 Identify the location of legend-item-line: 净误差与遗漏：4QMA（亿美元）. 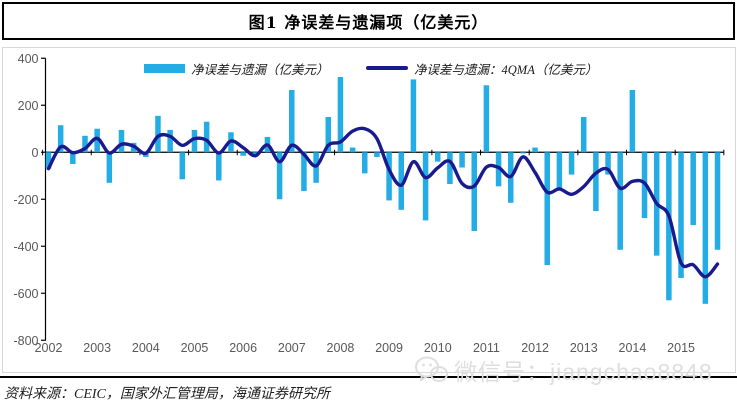
(482, 68).